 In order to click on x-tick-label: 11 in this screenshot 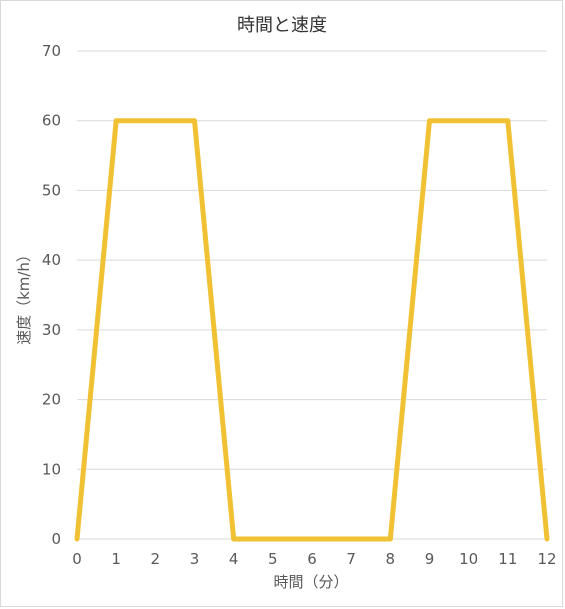, I will do `click(507, 559)`.